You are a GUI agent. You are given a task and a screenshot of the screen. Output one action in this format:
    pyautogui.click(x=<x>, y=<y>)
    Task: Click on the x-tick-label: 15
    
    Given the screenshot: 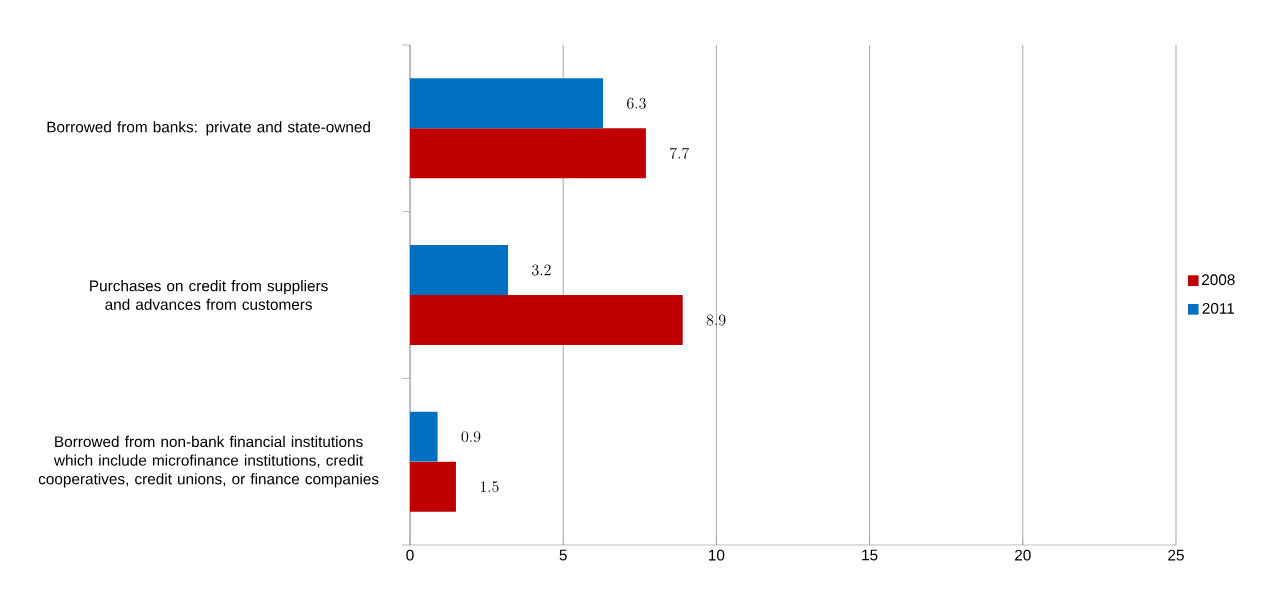 What is the action you would take?
    pyautogui.click(x=870, y=555)
    